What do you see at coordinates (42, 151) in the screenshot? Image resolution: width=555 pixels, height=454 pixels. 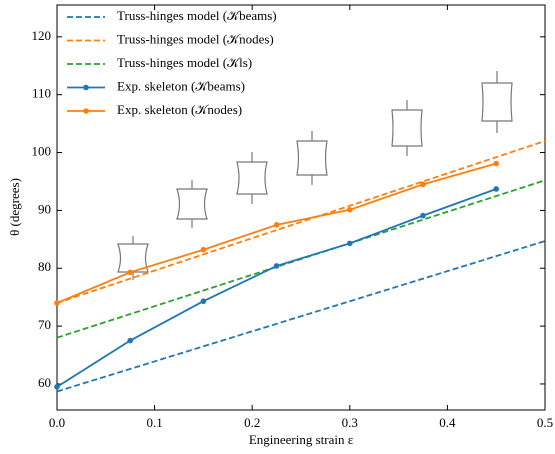 I see `y-tick-label: 100` at bounding box center [42, 151].